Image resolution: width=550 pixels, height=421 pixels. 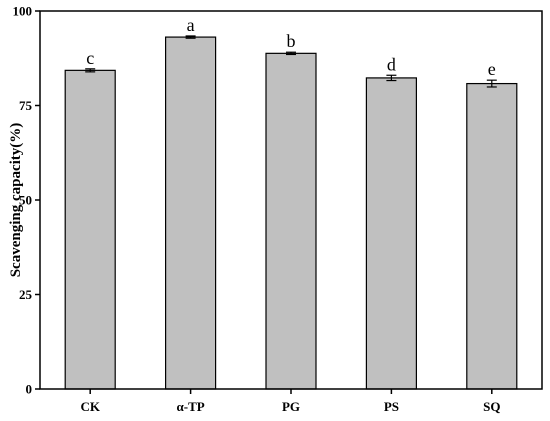 What do you see at coordinates (29, 389) in the screenshot?
I see `y-tick-label: 0` at bounding box center [29, 389].